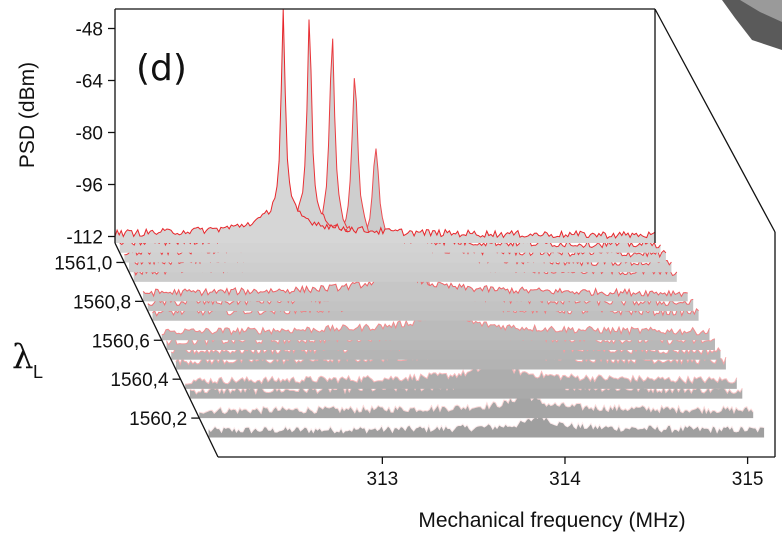 The height and width of the screenshot is (537, 782). I want to click on y-tick-label-0: -48, so click(89, 30).